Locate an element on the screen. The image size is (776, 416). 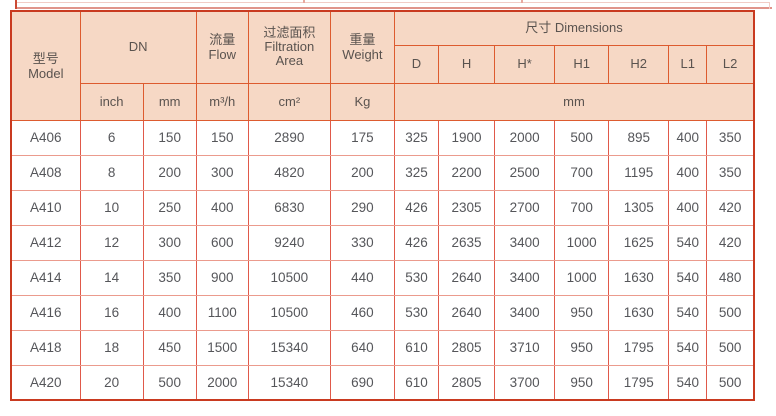
col-header-dimensions: 尺寸 Dimensions is located at coordinates (574, 28).